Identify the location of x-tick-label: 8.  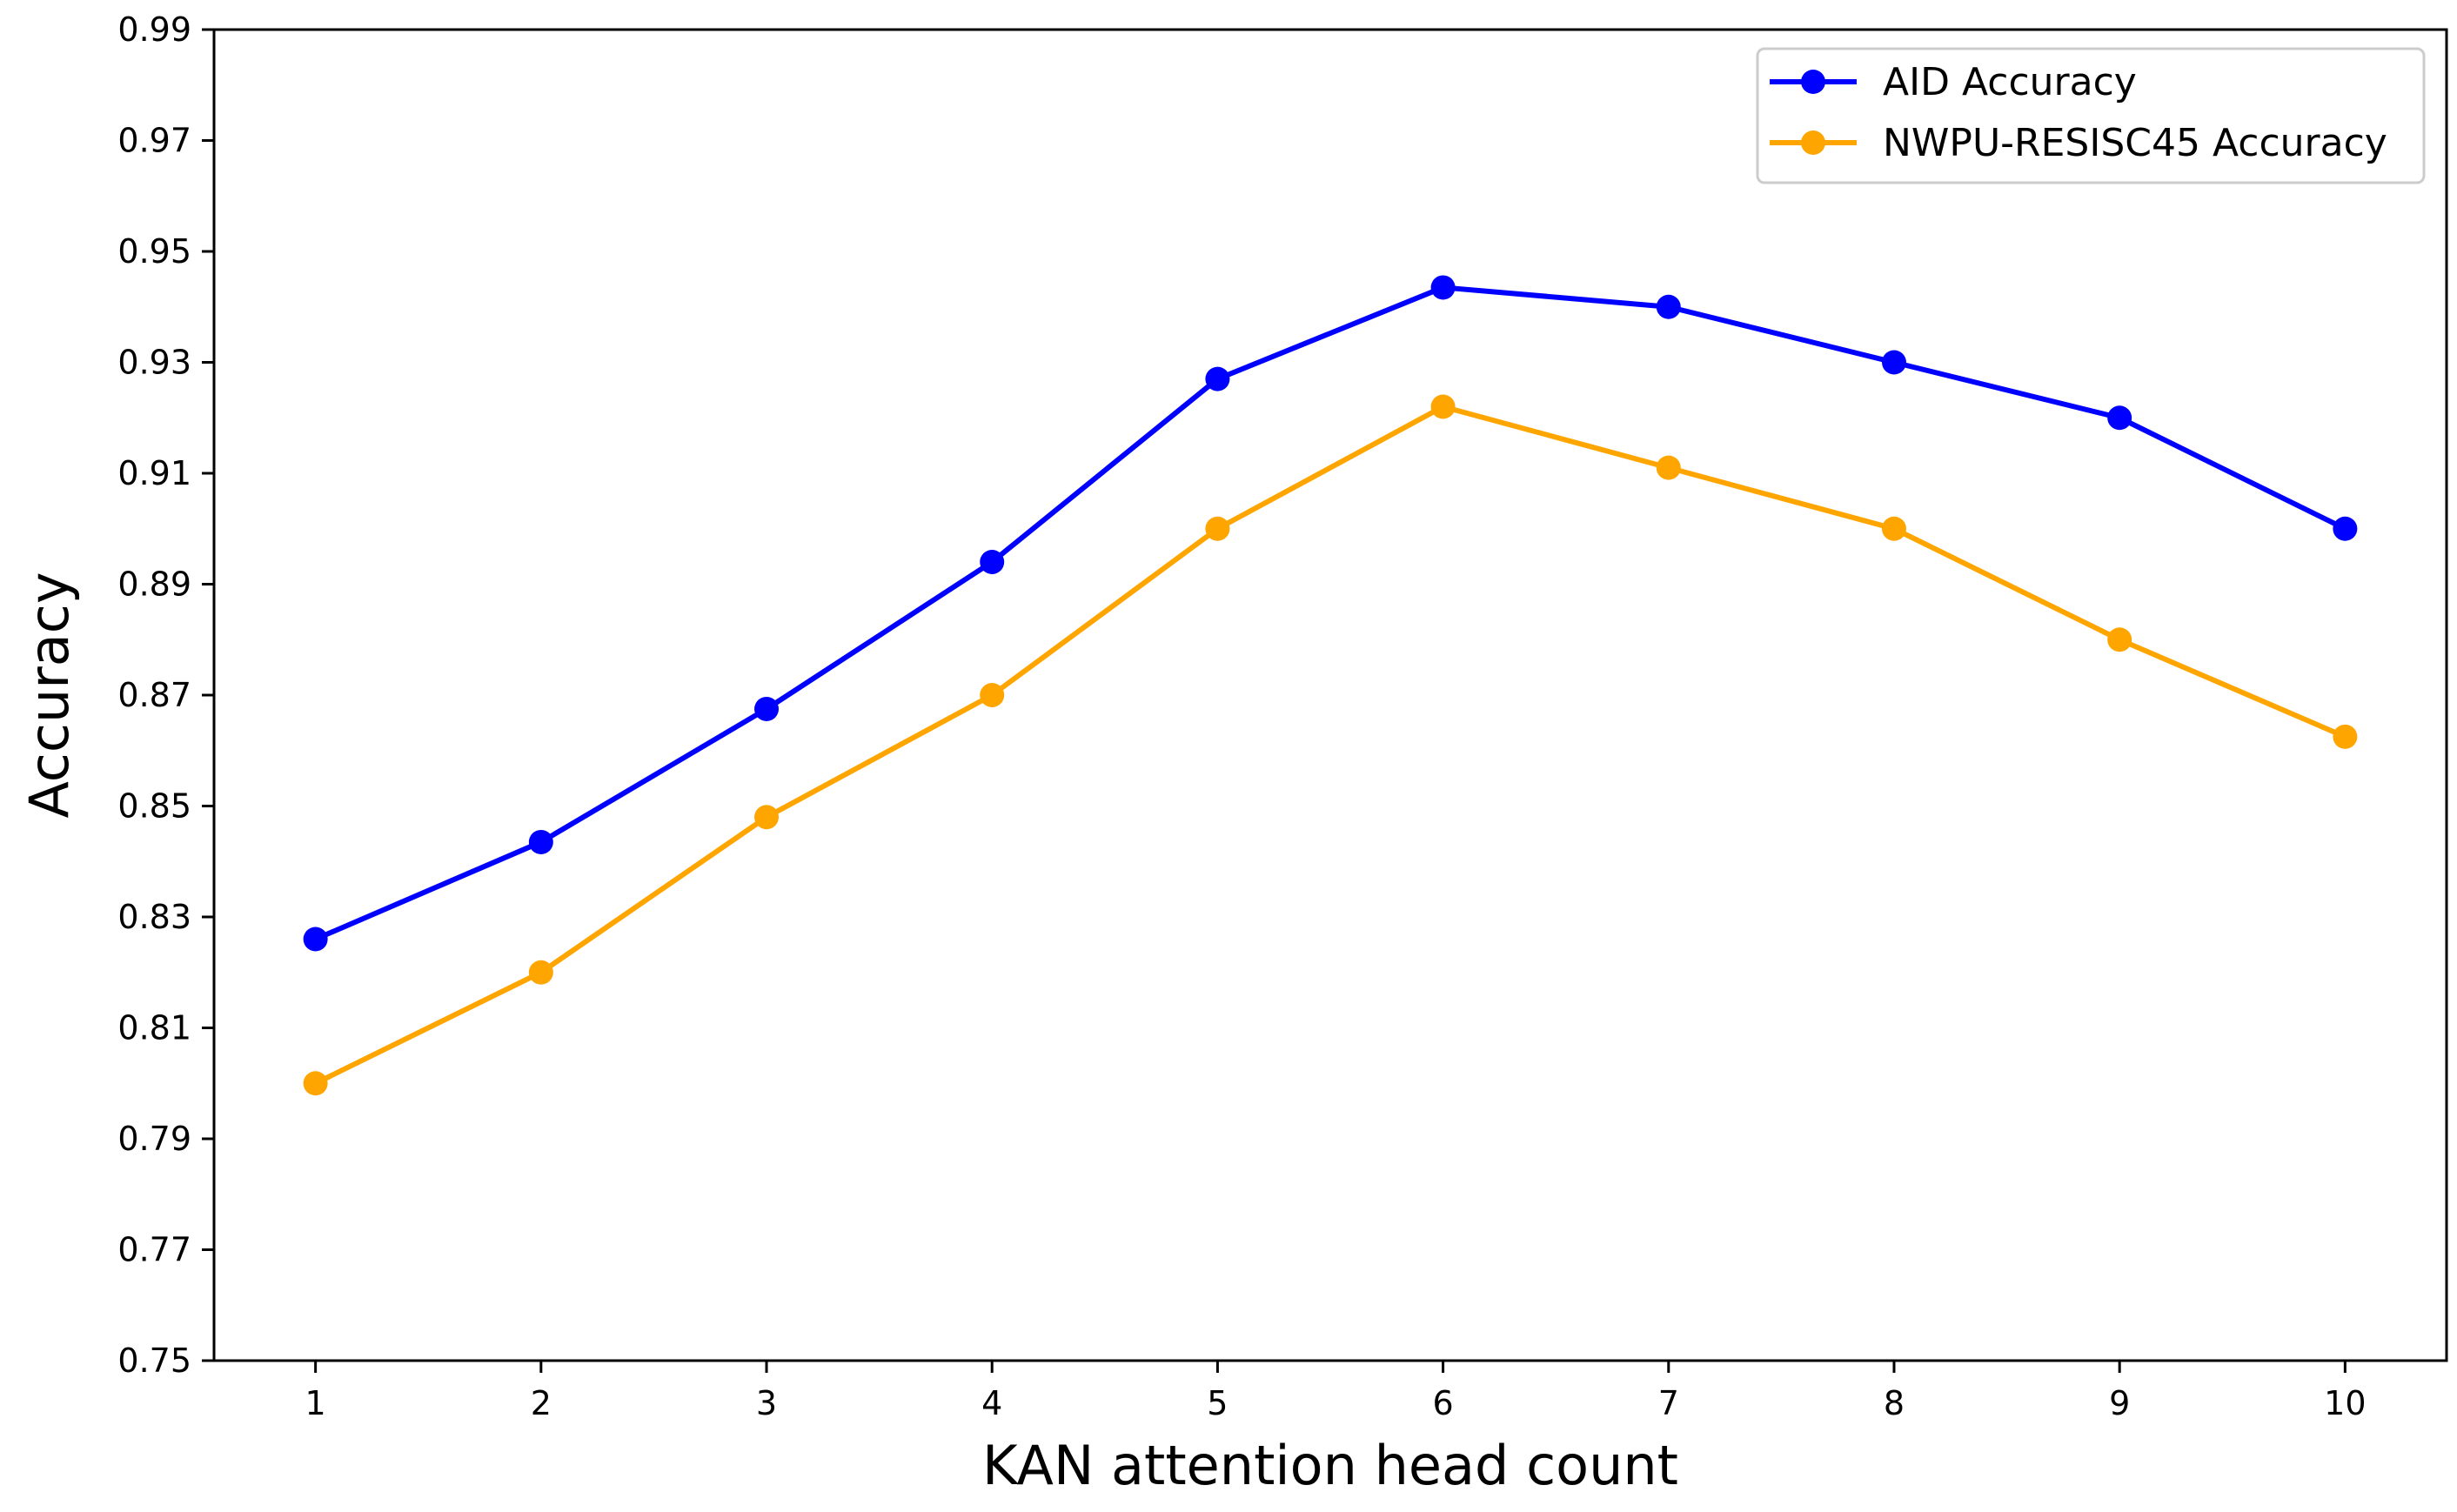
(1894, 1403).